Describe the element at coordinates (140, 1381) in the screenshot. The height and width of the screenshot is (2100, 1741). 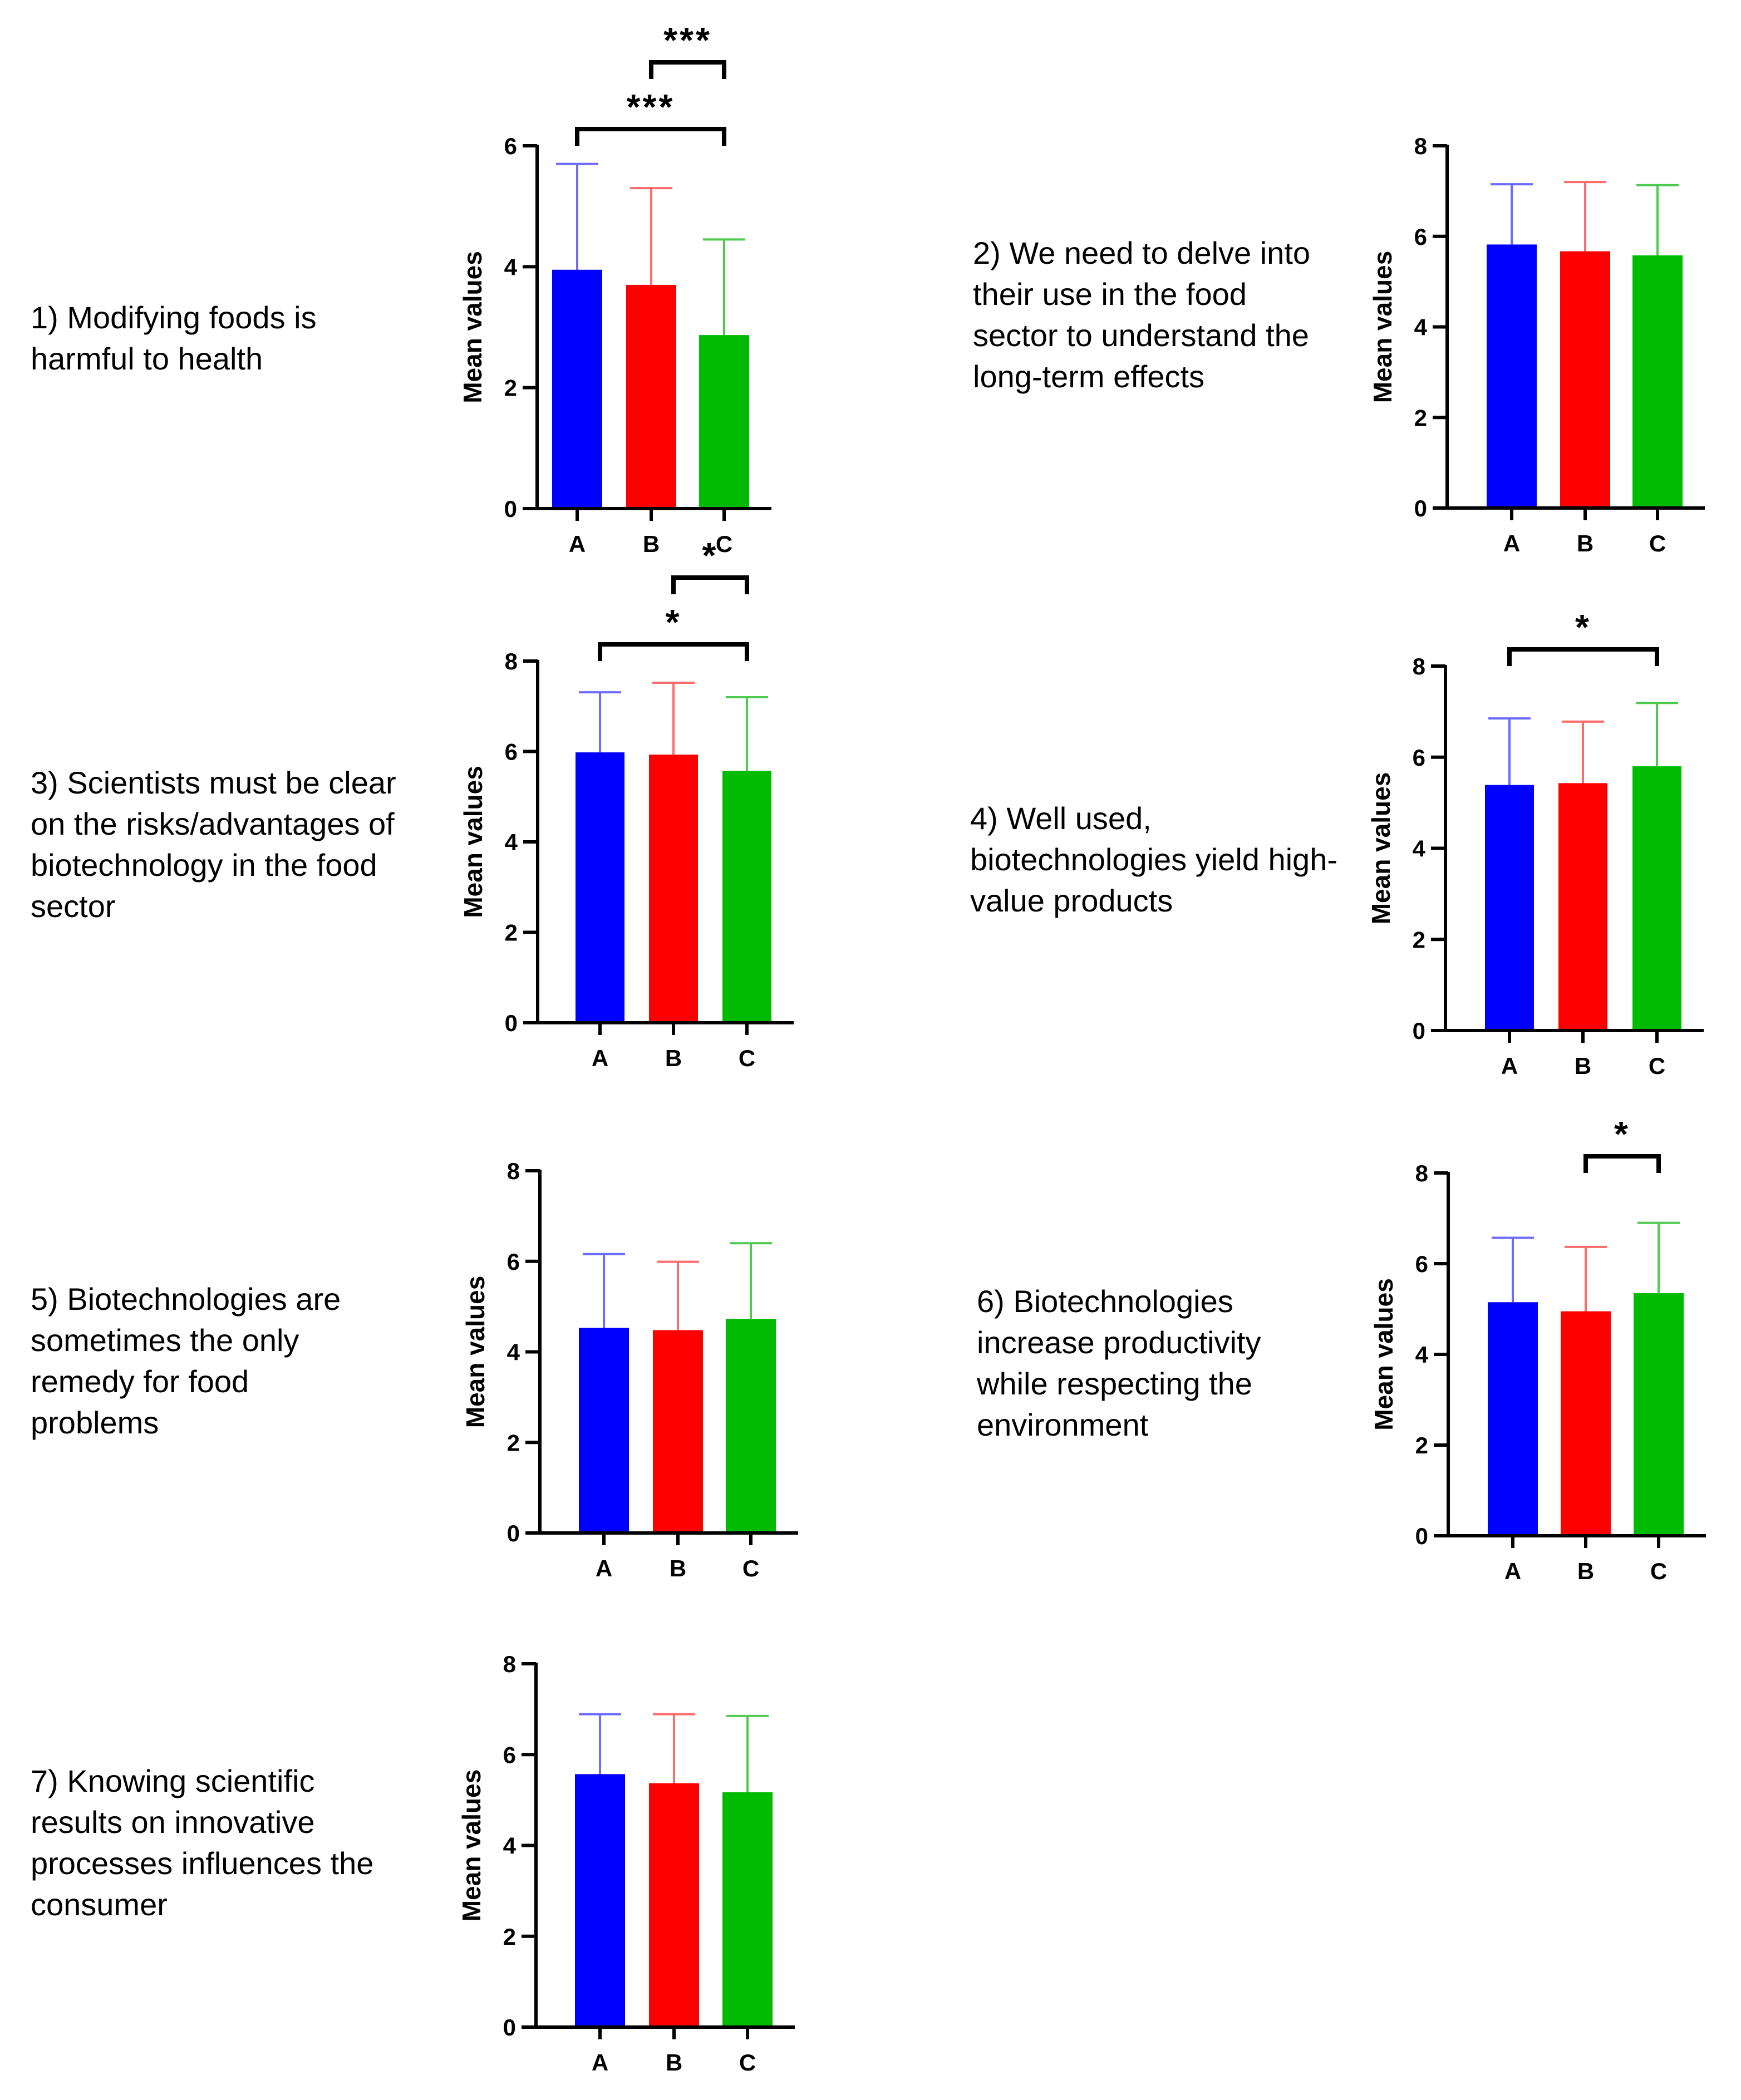
I see `question-label-line: remedy for food` at that location.